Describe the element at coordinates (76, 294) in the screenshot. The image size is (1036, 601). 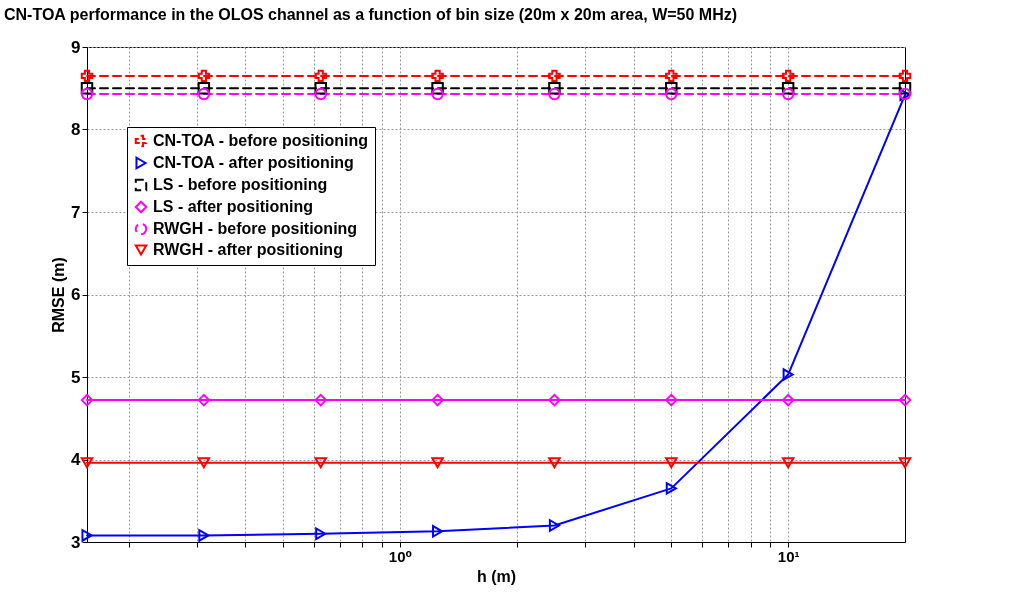
I see `y-tick-label: 6` at that location.